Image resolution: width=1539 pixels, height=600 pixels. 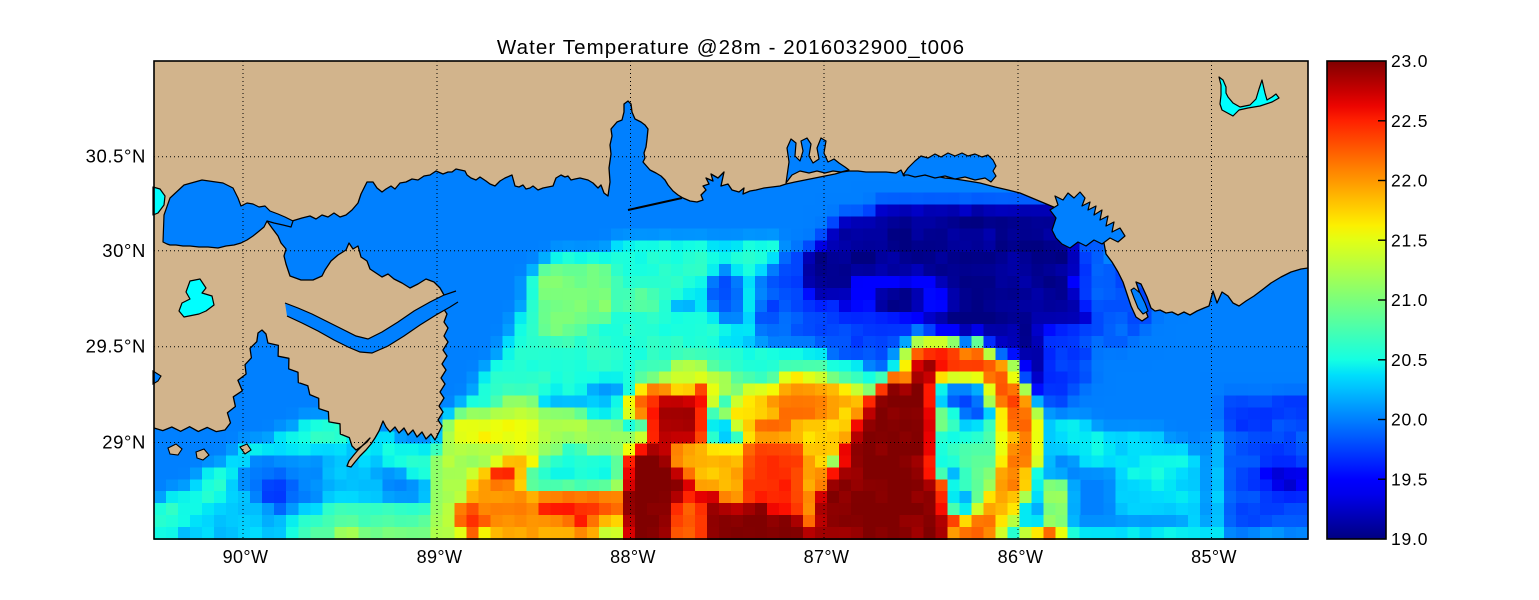 I want to click on svg-text: 29.5°N, so click(x=116, y=346).